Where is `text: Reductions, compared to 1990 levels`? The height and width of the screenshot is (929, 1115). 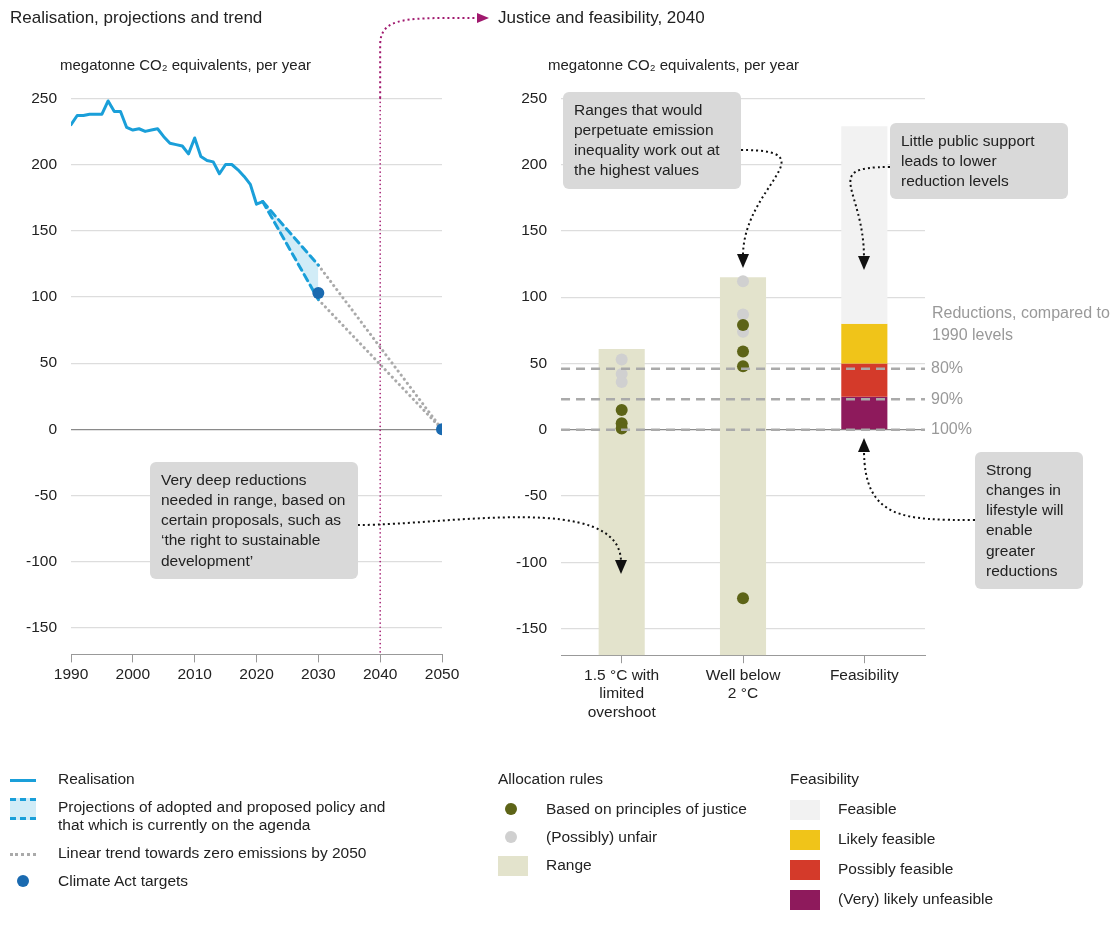 text: Reductions, compared to 1990 levels is located at coordinates (1021, 324).